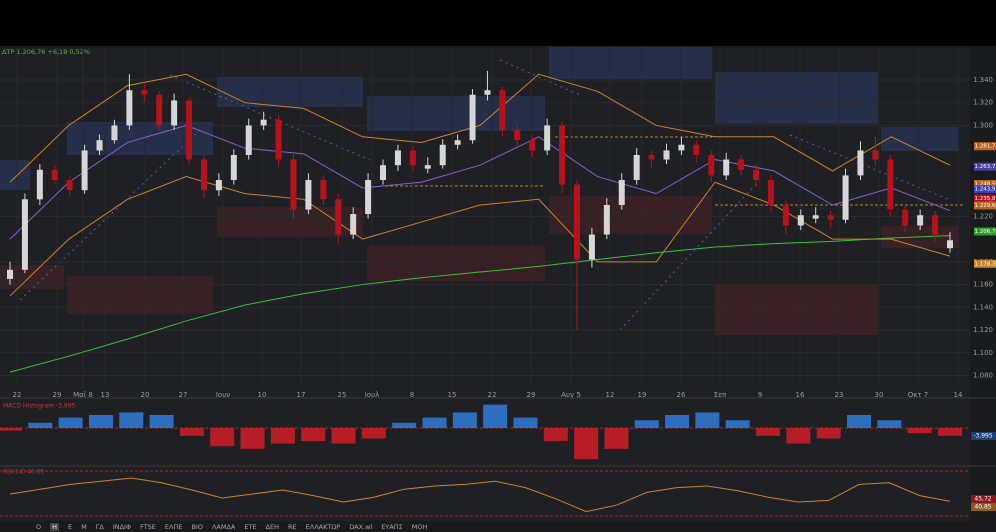  What do you see at coordinates (983, 330) in the screenshot?
I see `y-tick-label: 1.120` at bounding box center [983, 330].